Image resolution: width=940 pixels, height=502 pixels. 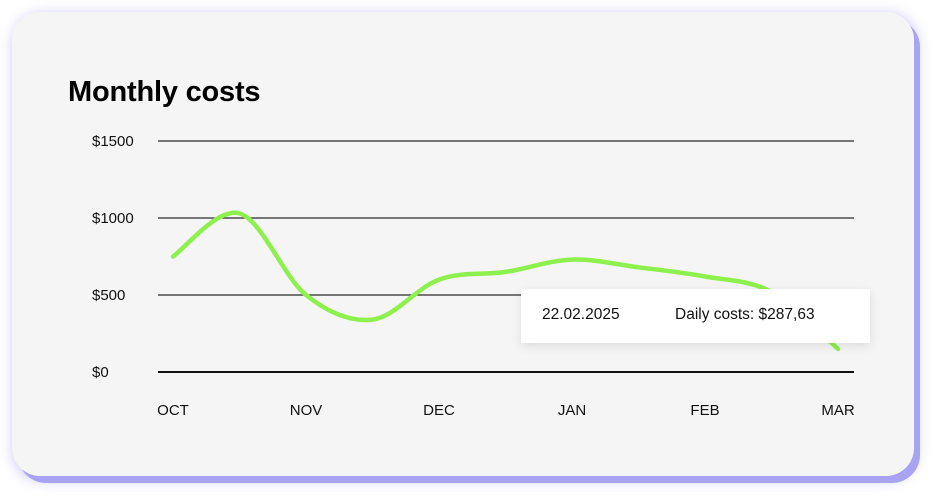 I want to click on chart-title: Monthly costs, so click(x=164, y=92).